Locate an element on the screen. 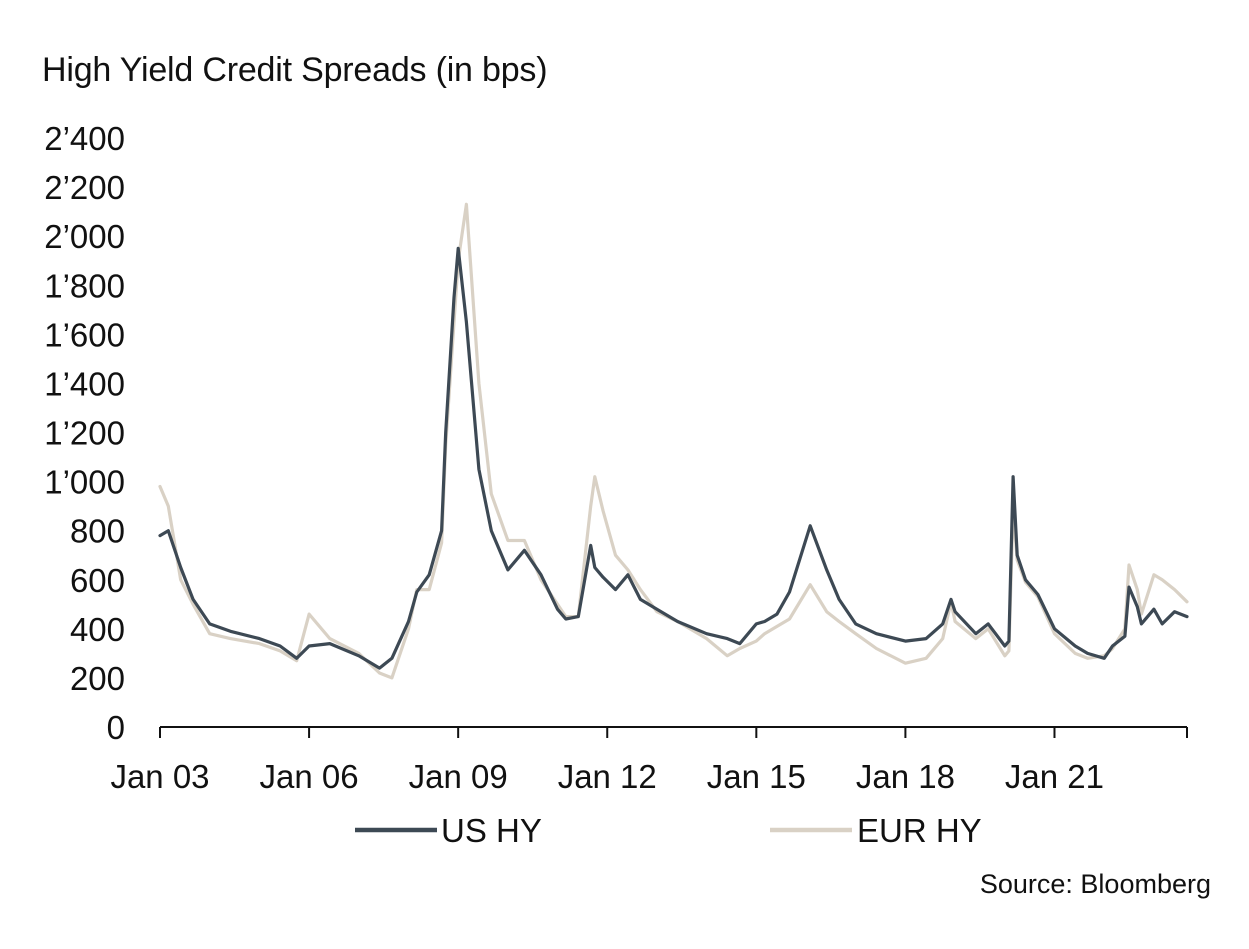 This screenshot has height=949, width=1249. y-tick-label: 2’200 is located at coordinates (84, 187).